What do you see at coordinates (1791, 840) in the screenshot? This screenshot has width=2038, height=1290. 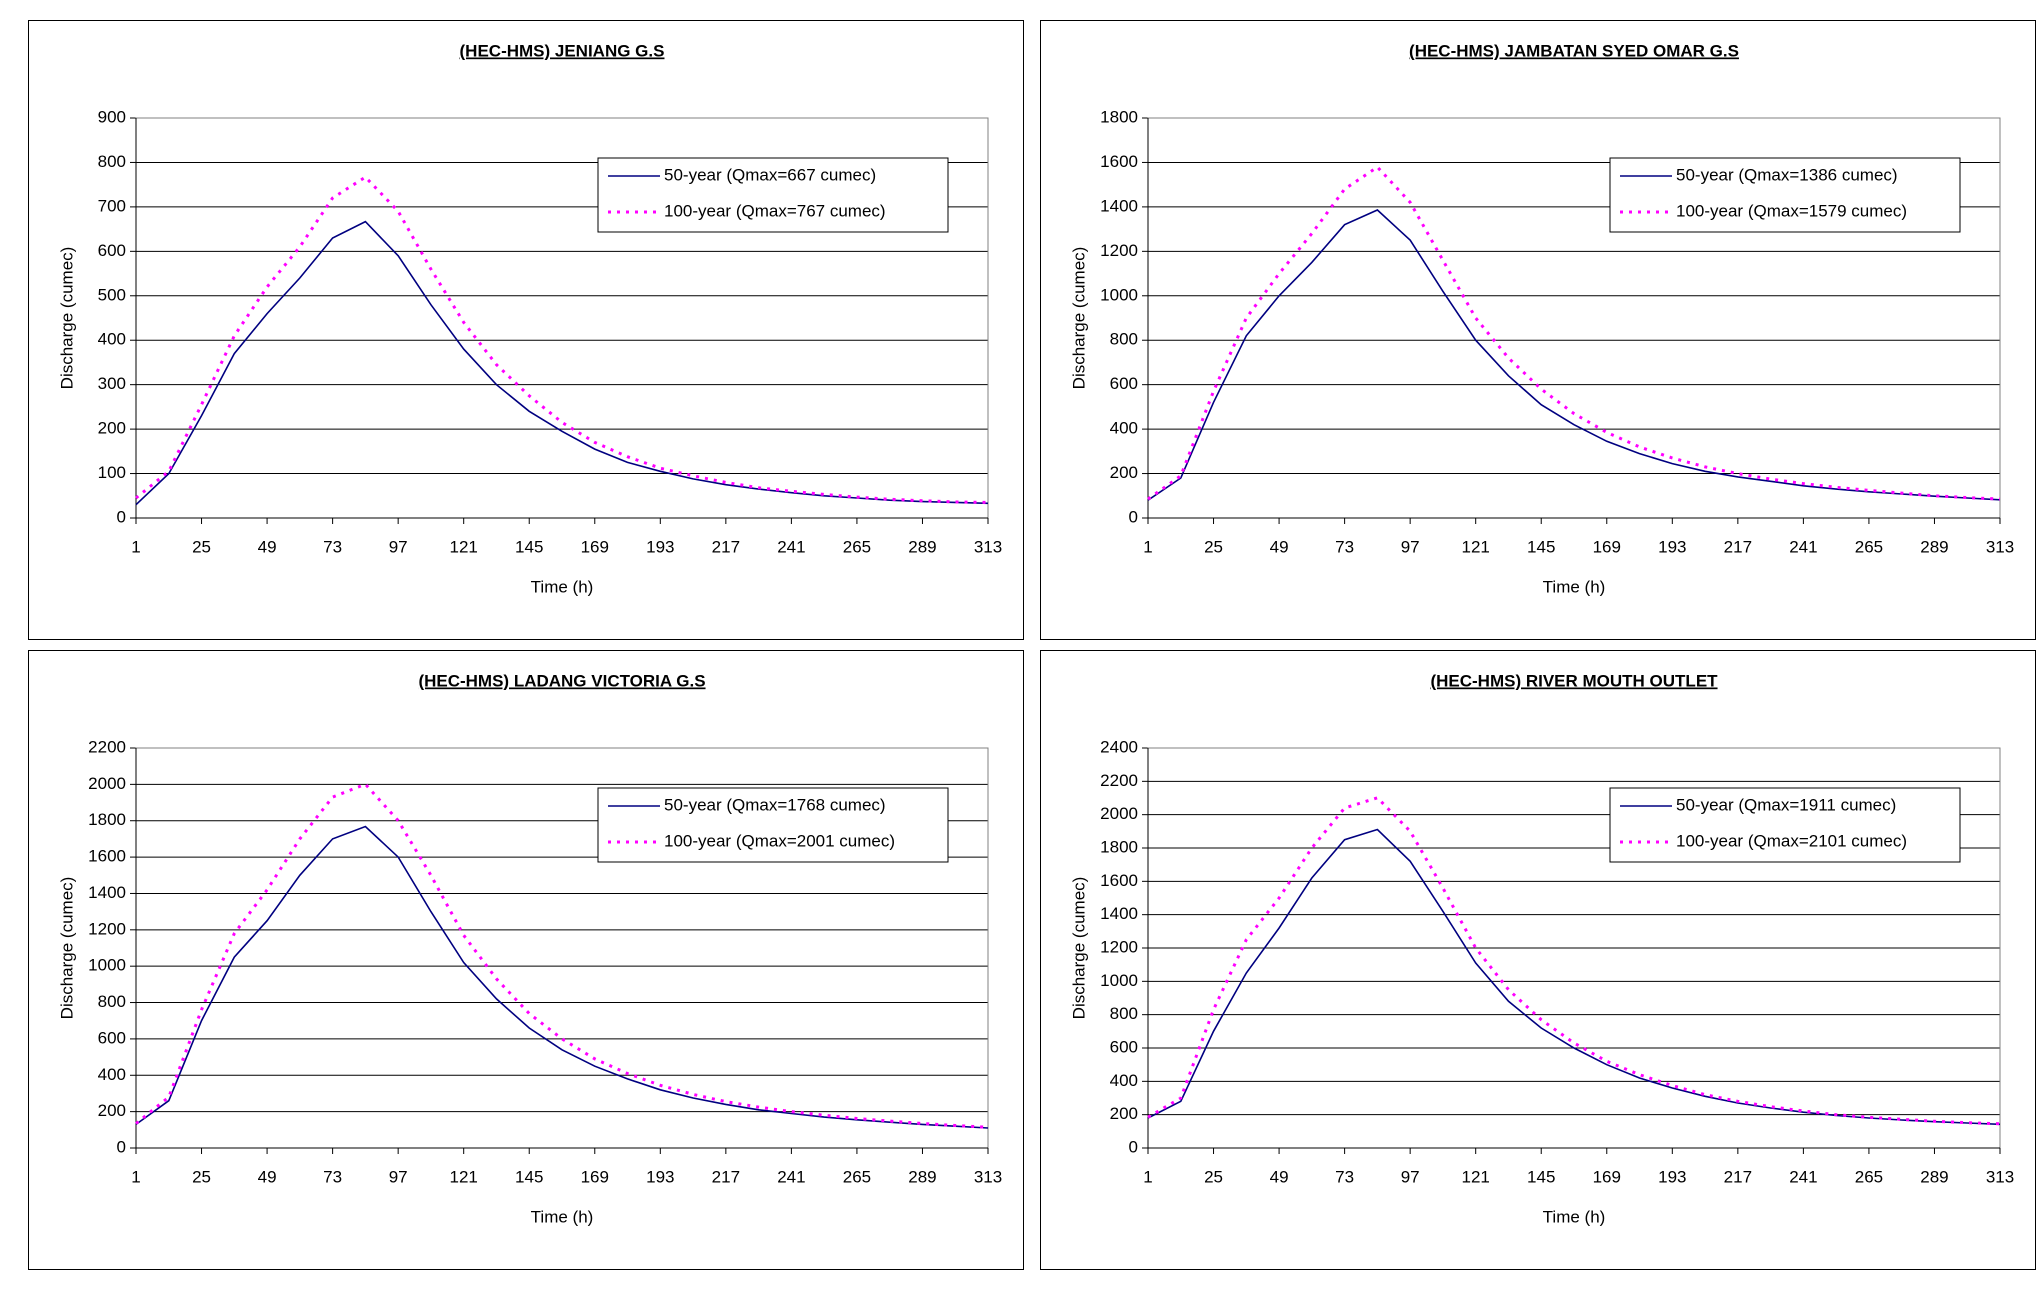 I see `legend-label: 100-year (Qmax=2101 cumec)` at bounding box center [1791, 840].